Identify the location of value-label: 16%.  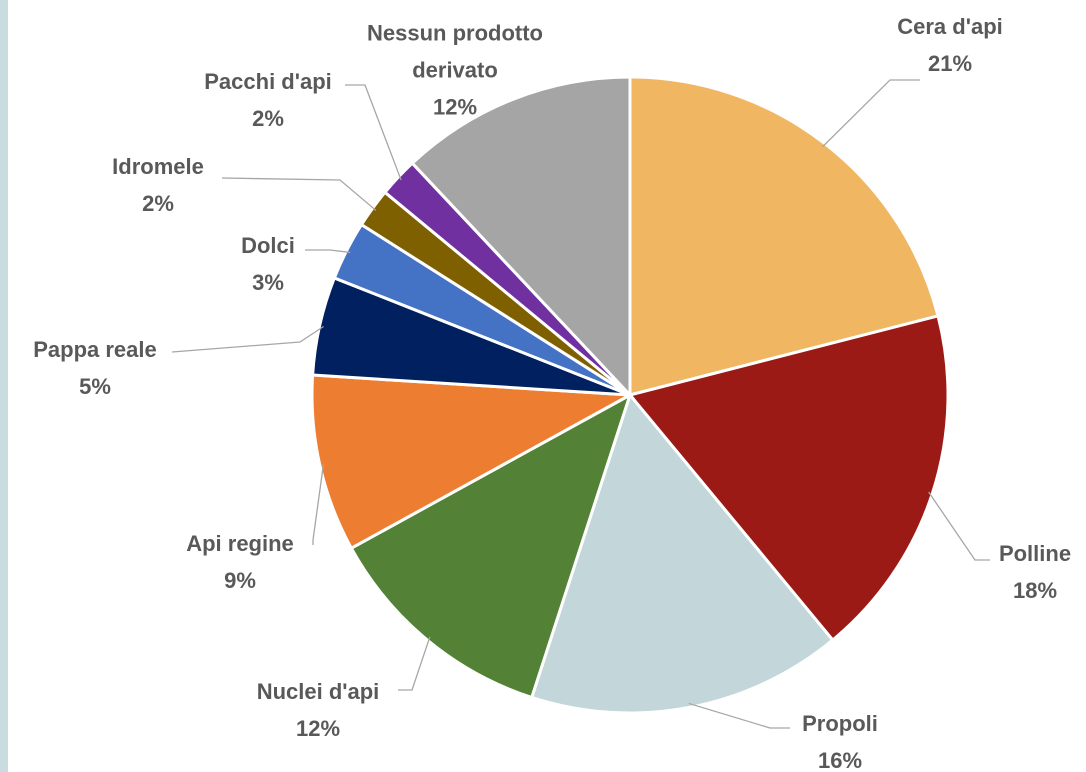
(840, 760).